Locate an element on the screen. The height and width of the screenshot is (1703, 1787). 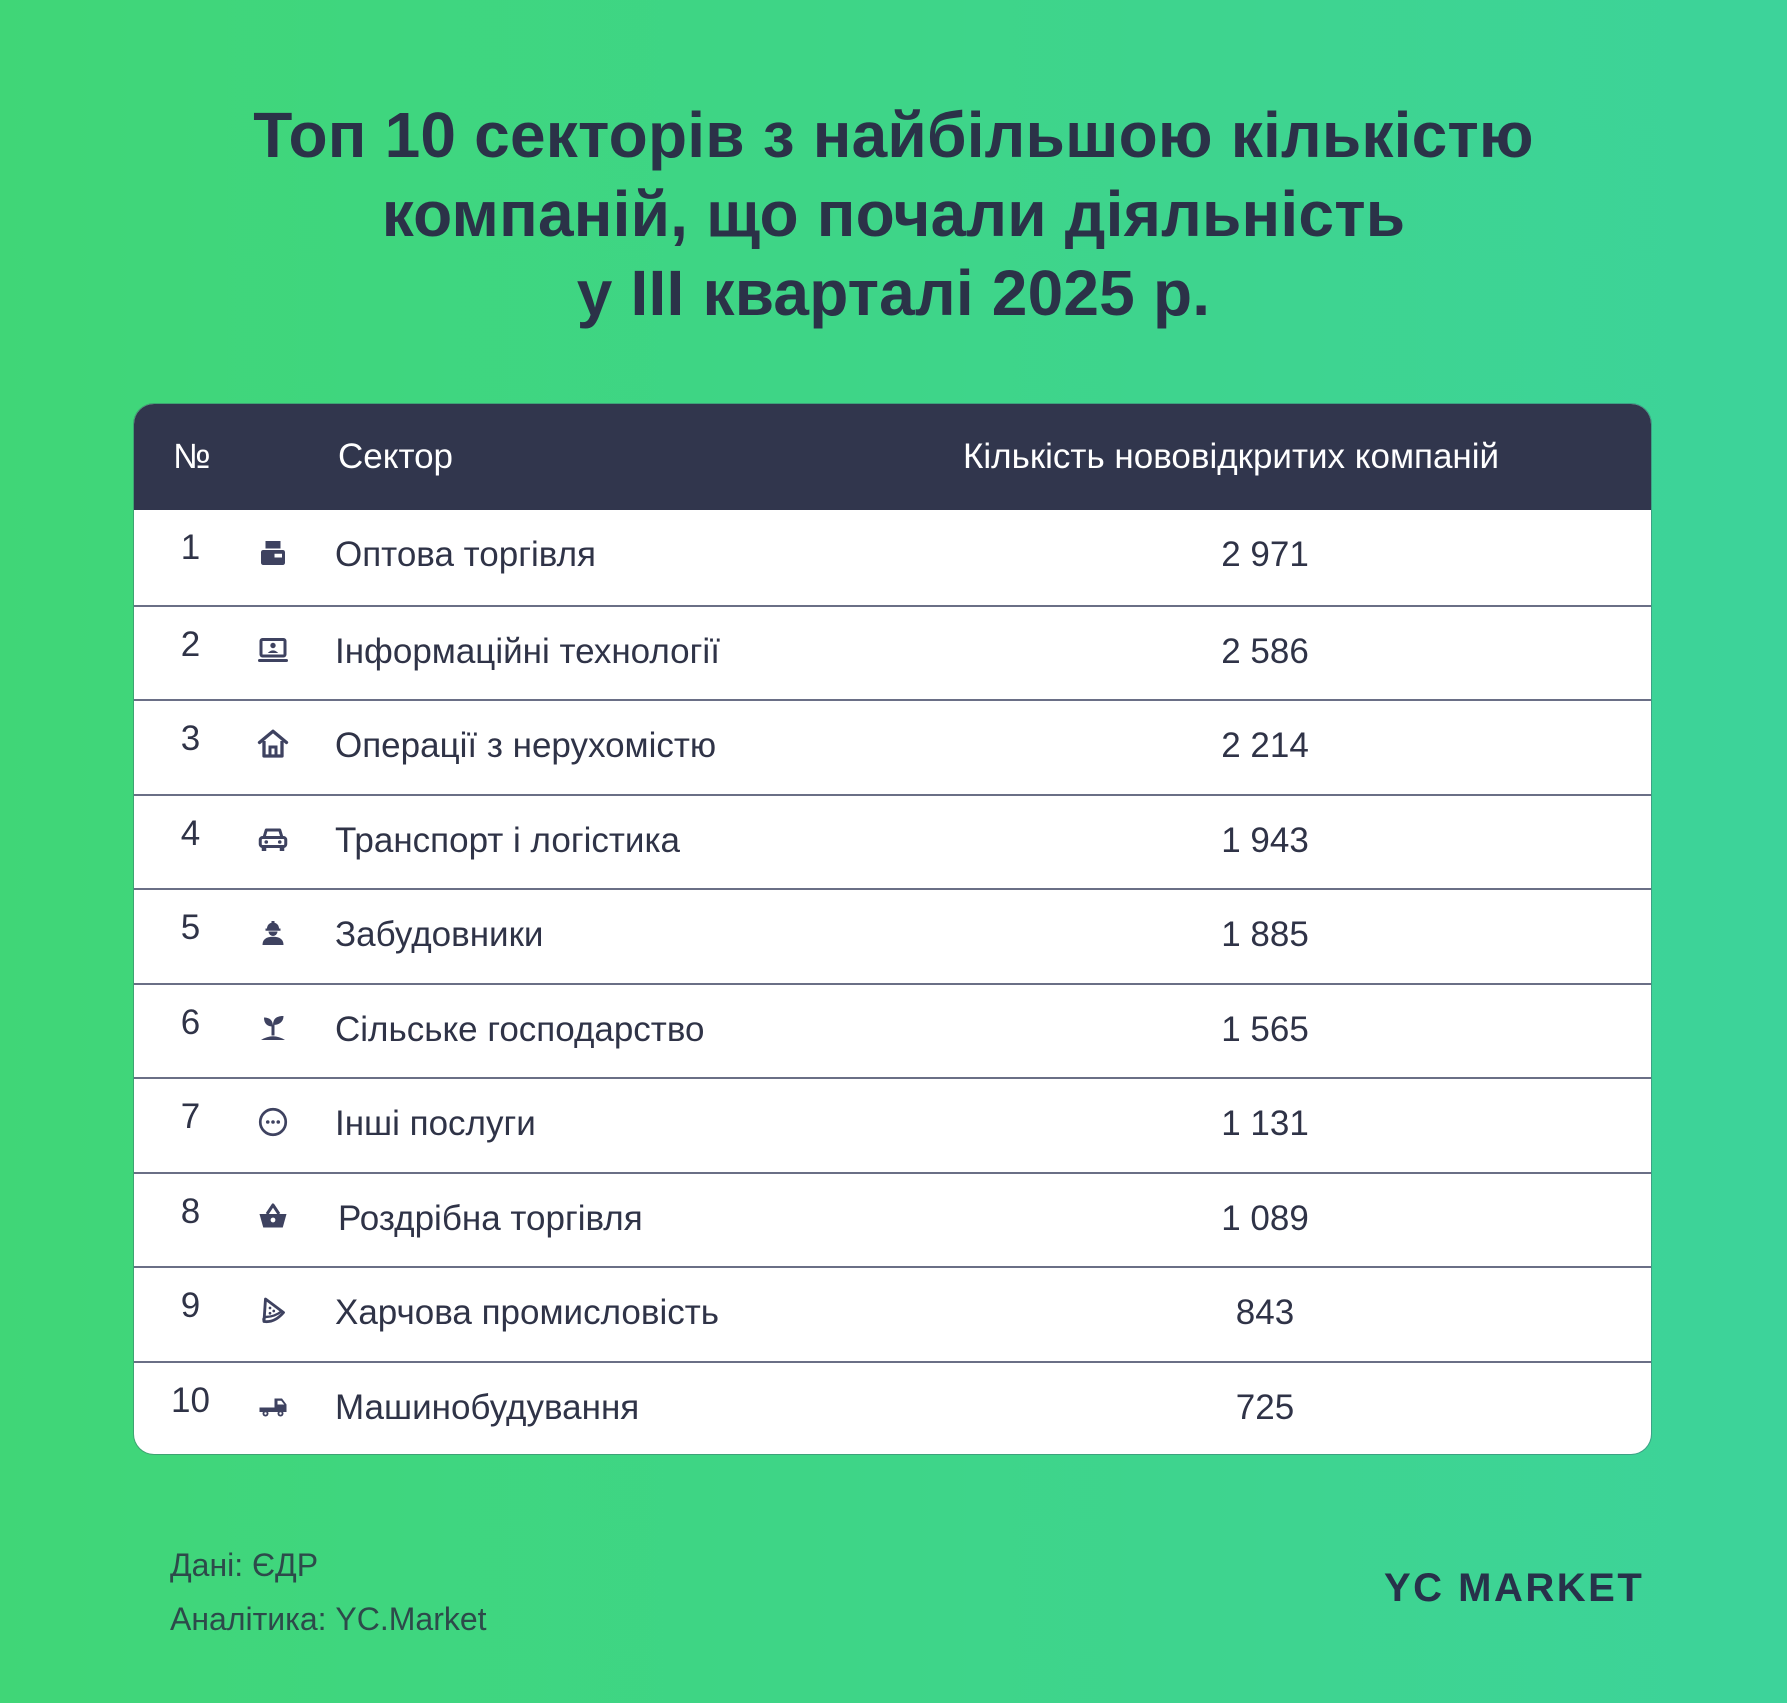
pizza-slice-icon is located at coordinates (273, 1311).